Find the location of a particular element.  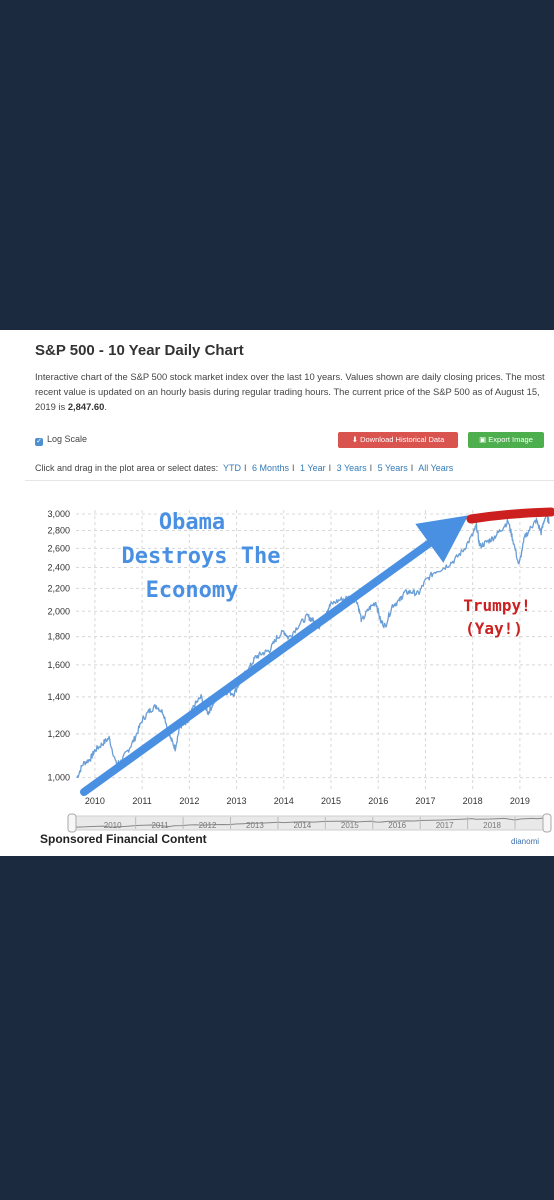

log-scale-label: Log Scale is located at coordinates (67, 439).